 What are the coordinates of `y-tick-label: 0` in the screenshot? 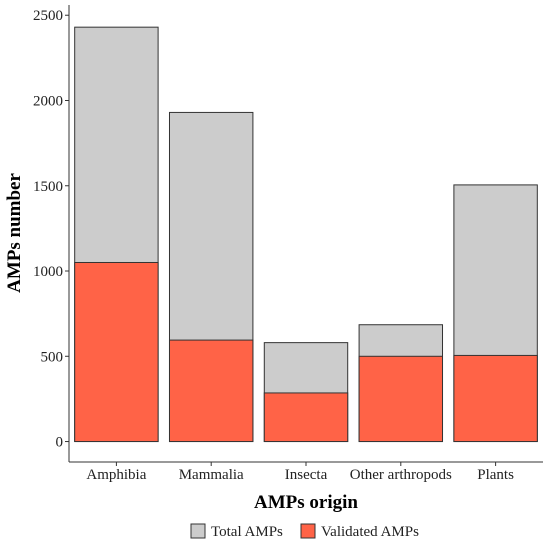 It's located at (60, 443).